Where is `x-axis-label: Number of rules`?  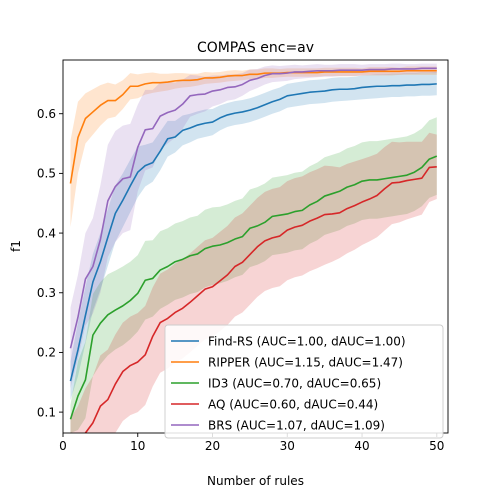 x-axis-label: Number of rules is located at coordinates (255, 481).